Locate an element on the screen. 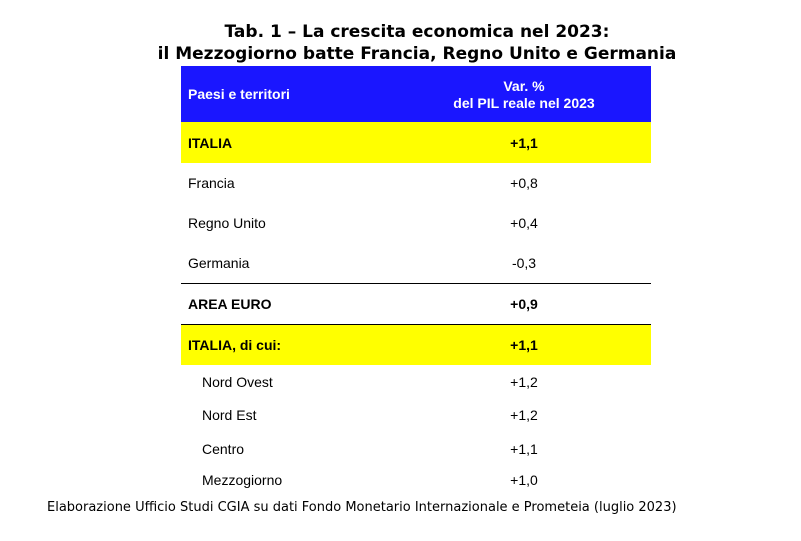  row-value: +0,4 is located at coordinates (524, 223).